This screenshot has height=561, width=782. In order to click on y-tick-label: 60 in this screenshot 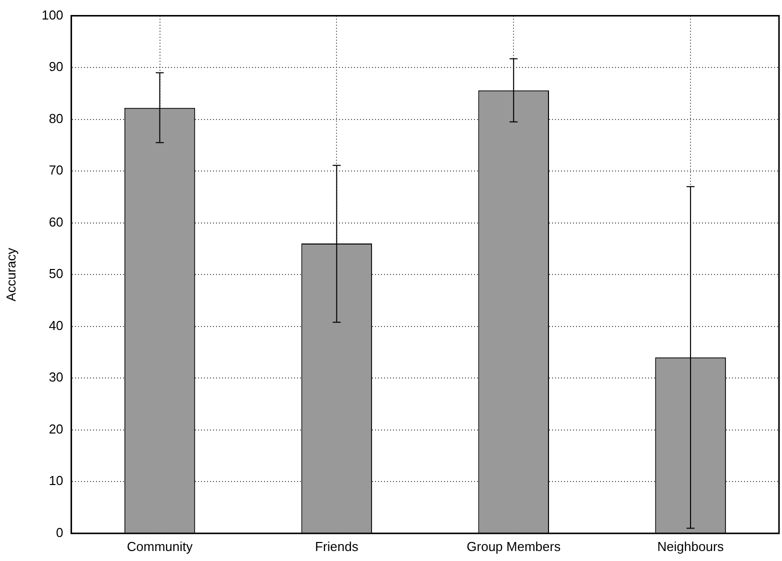, I will do `click(56, 222)`.